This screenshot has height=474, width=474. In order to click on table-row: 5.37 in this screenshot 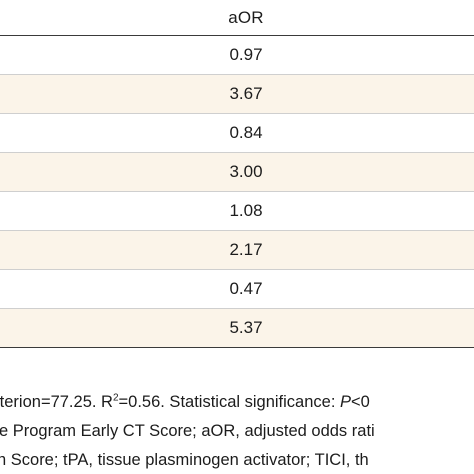, I will do `click(237, 328)`.